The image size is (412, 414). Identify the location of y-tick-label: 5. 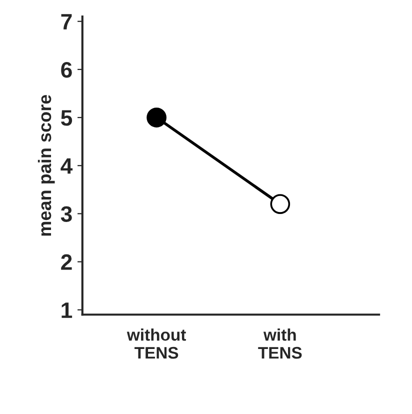
(66, 118).